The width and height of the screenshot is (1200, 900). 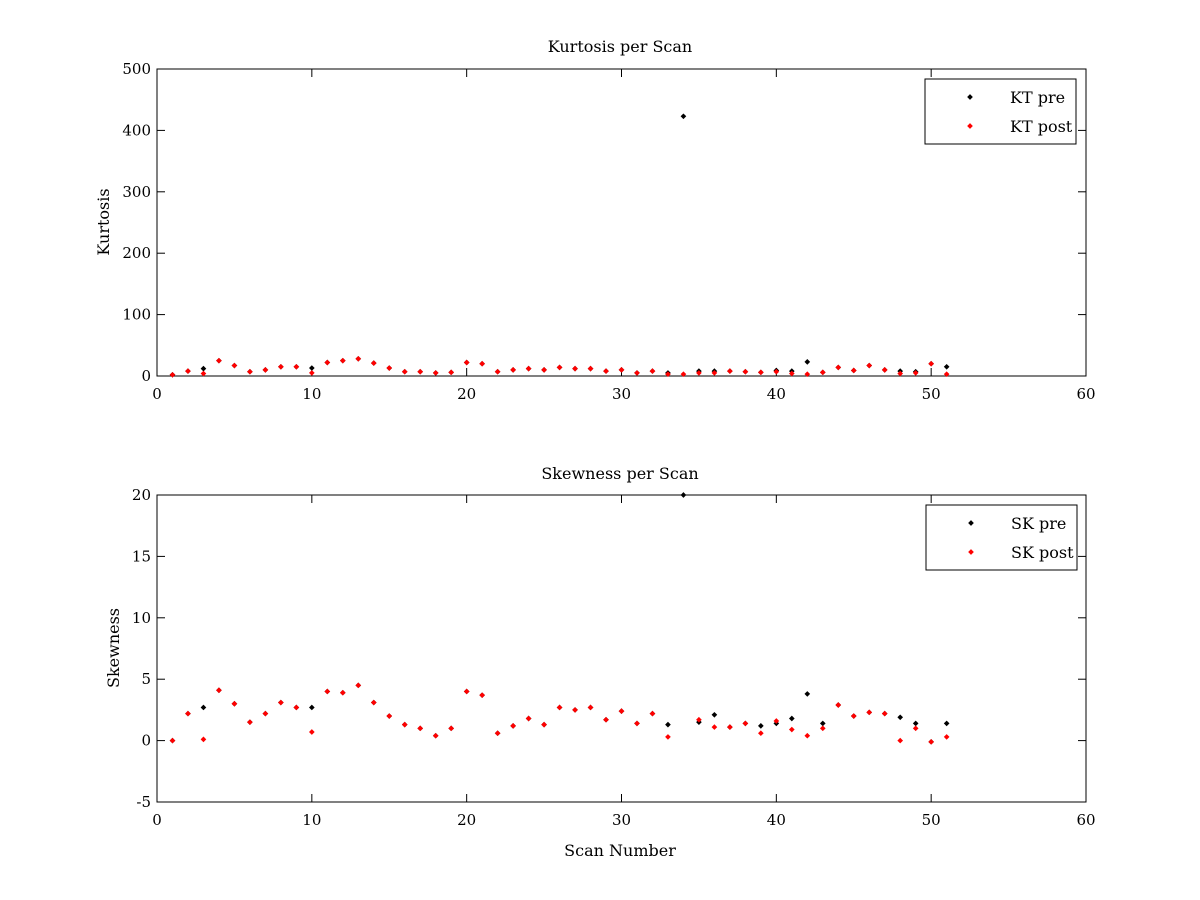 I want to click on plot-title: Skewness per Scan, so click(x=619, y=473).